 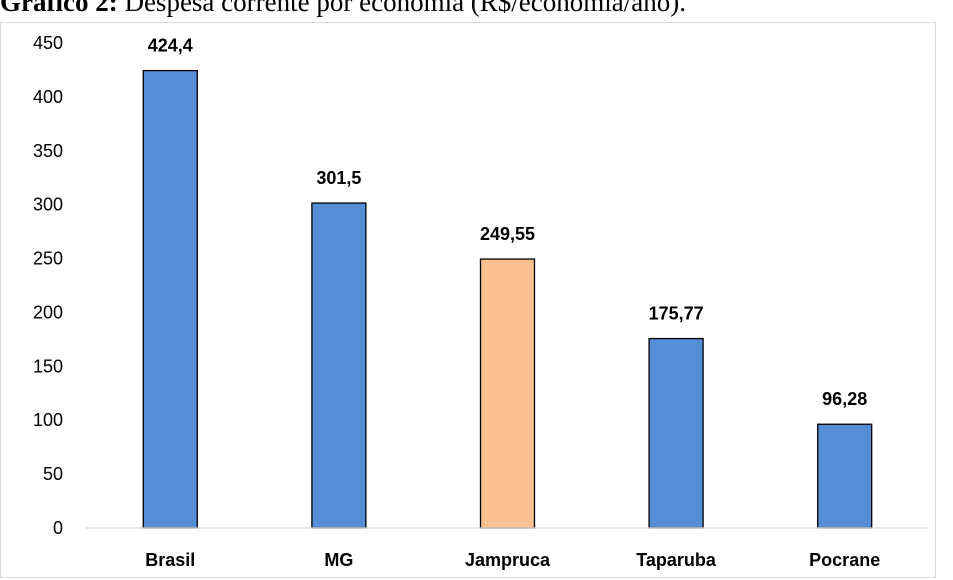 I want to click on bar-taparuba, so click(x=676, y=433).